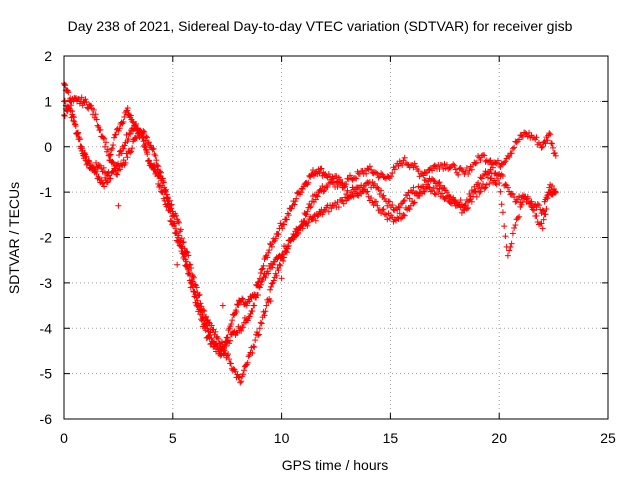  Describe the element at coordinates (46, 374) in the screenshot. I see `y-tick-label: -5` at that location.